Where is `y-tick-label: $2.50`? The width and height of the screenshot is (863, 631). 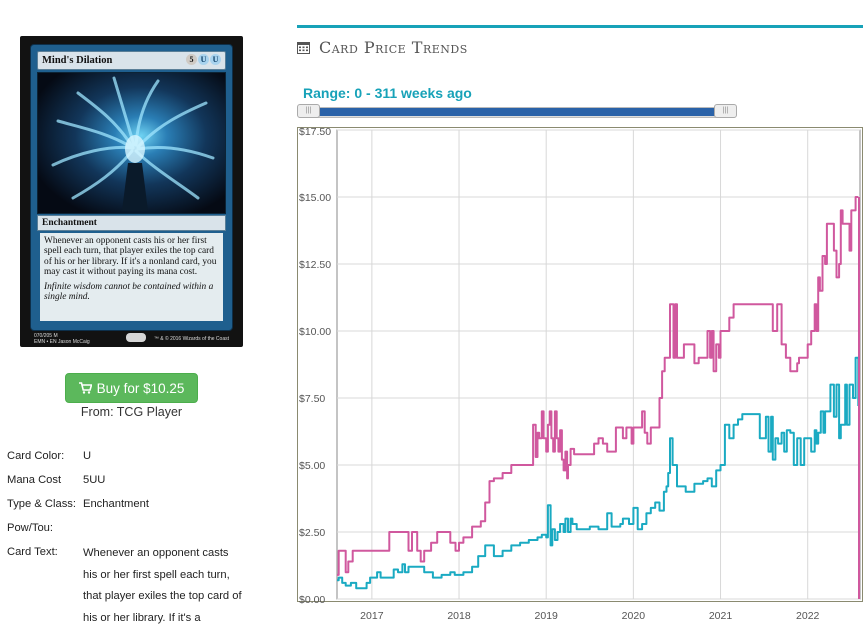 y-tick-label: $2.50 is located at coordinates (312, 533).